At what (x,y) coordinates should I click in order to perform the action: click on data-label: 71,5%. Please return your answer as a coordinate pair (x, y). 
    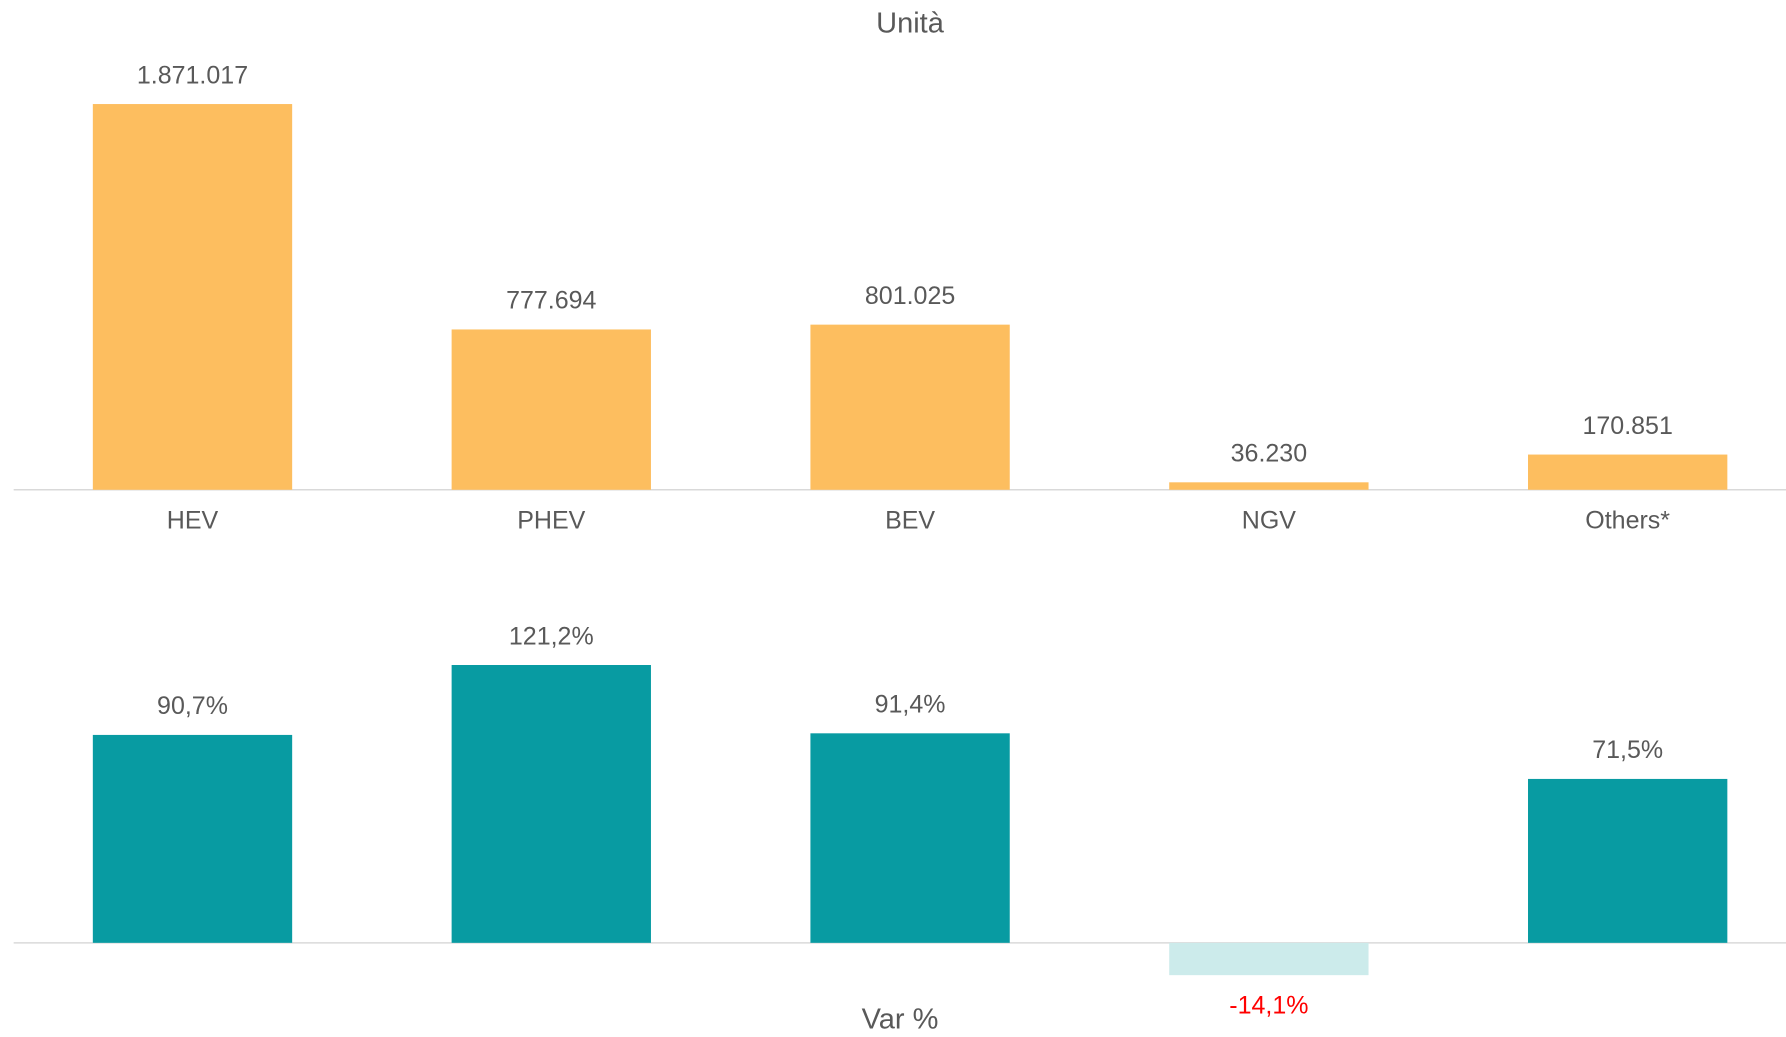
    Looking at the image, I should click on (1627, 750).